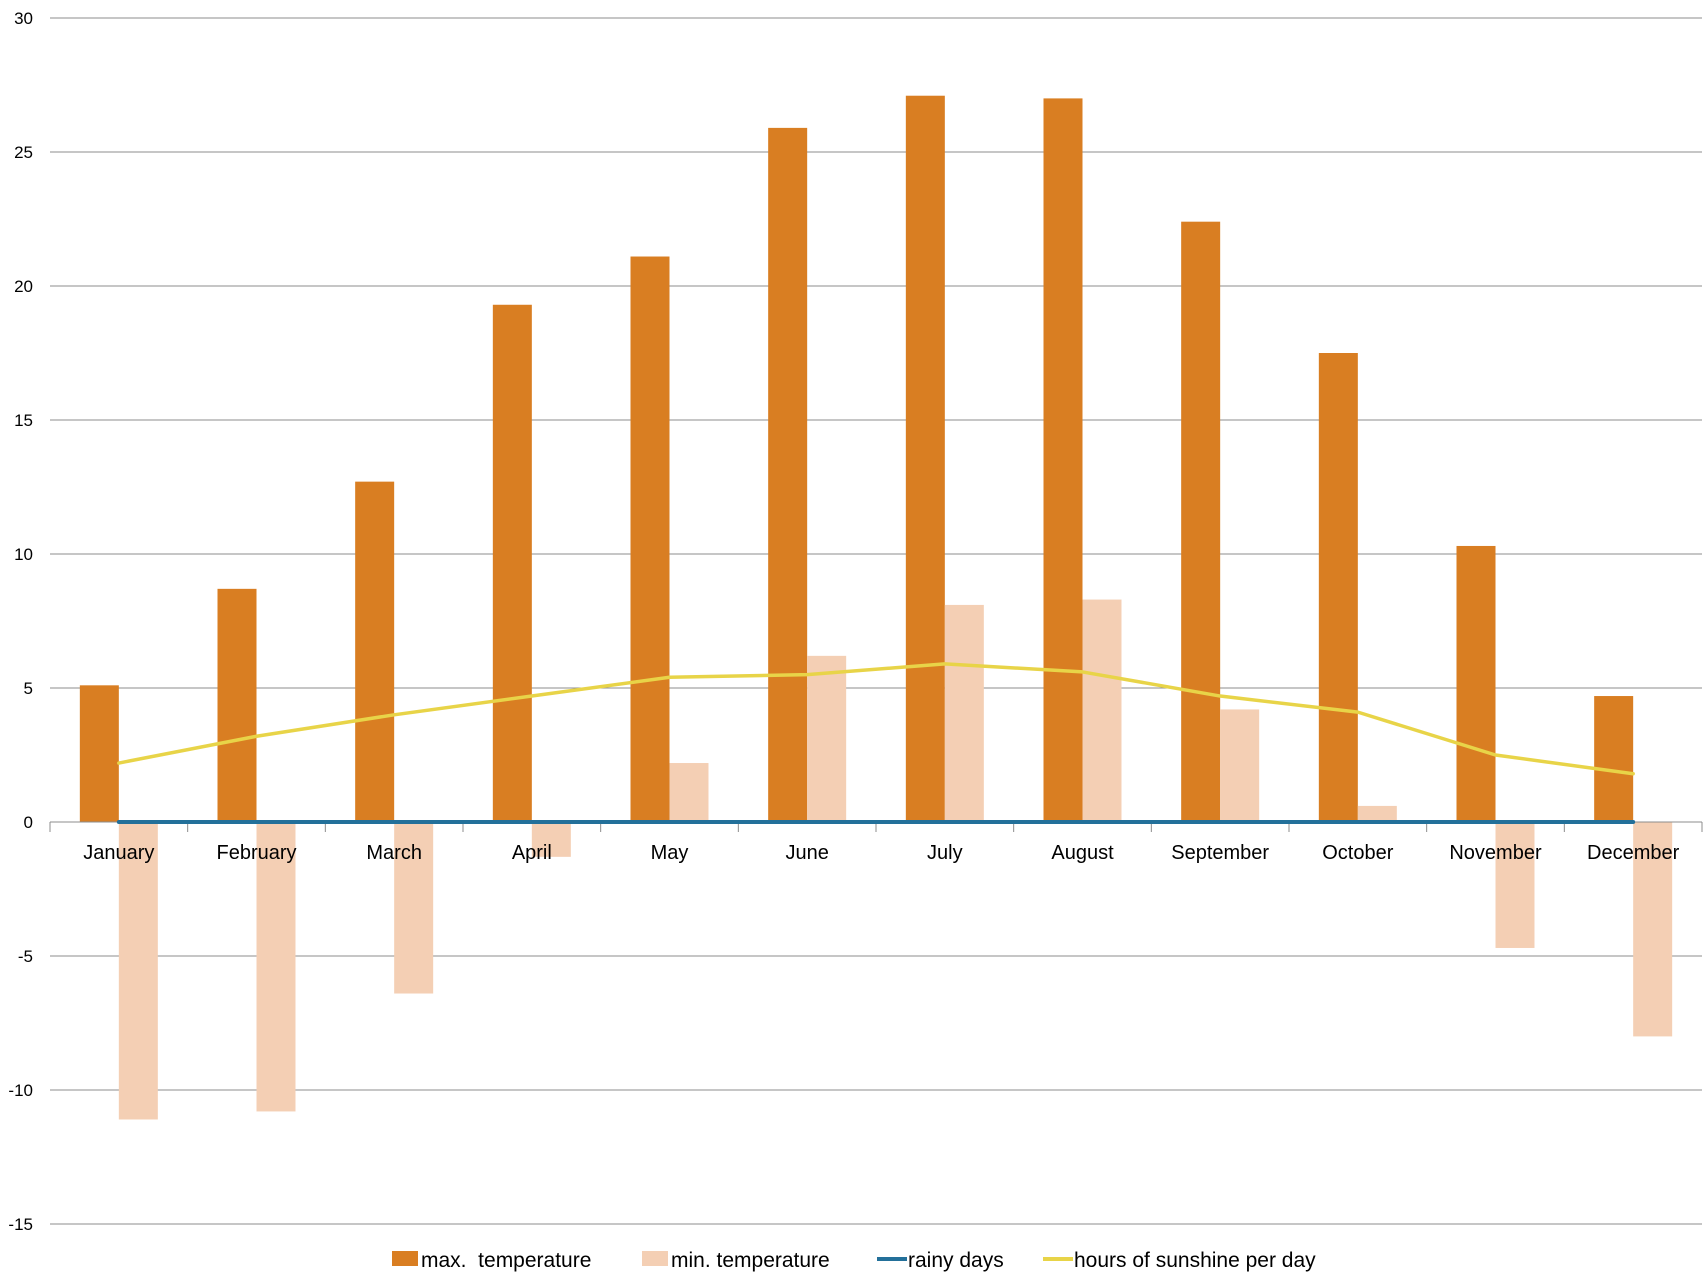  Describe the element at coordinates (23, 152) in the screenshot. I see `y-tick-label: 25` at that location.